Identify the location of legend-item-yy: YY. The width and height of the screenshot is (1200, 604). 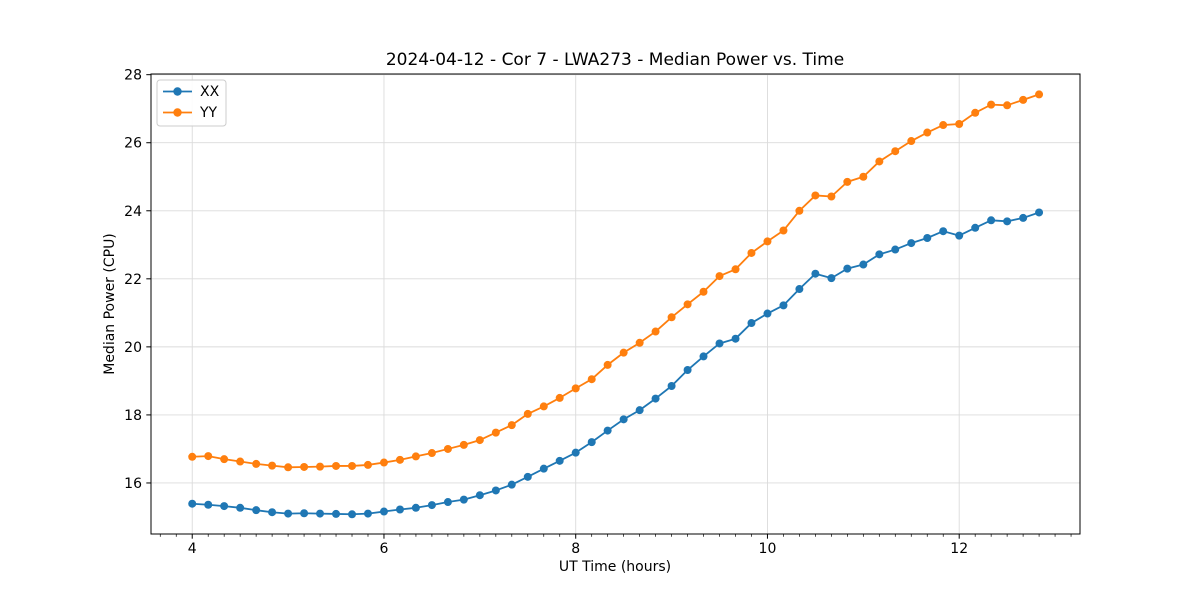
(190, 113).